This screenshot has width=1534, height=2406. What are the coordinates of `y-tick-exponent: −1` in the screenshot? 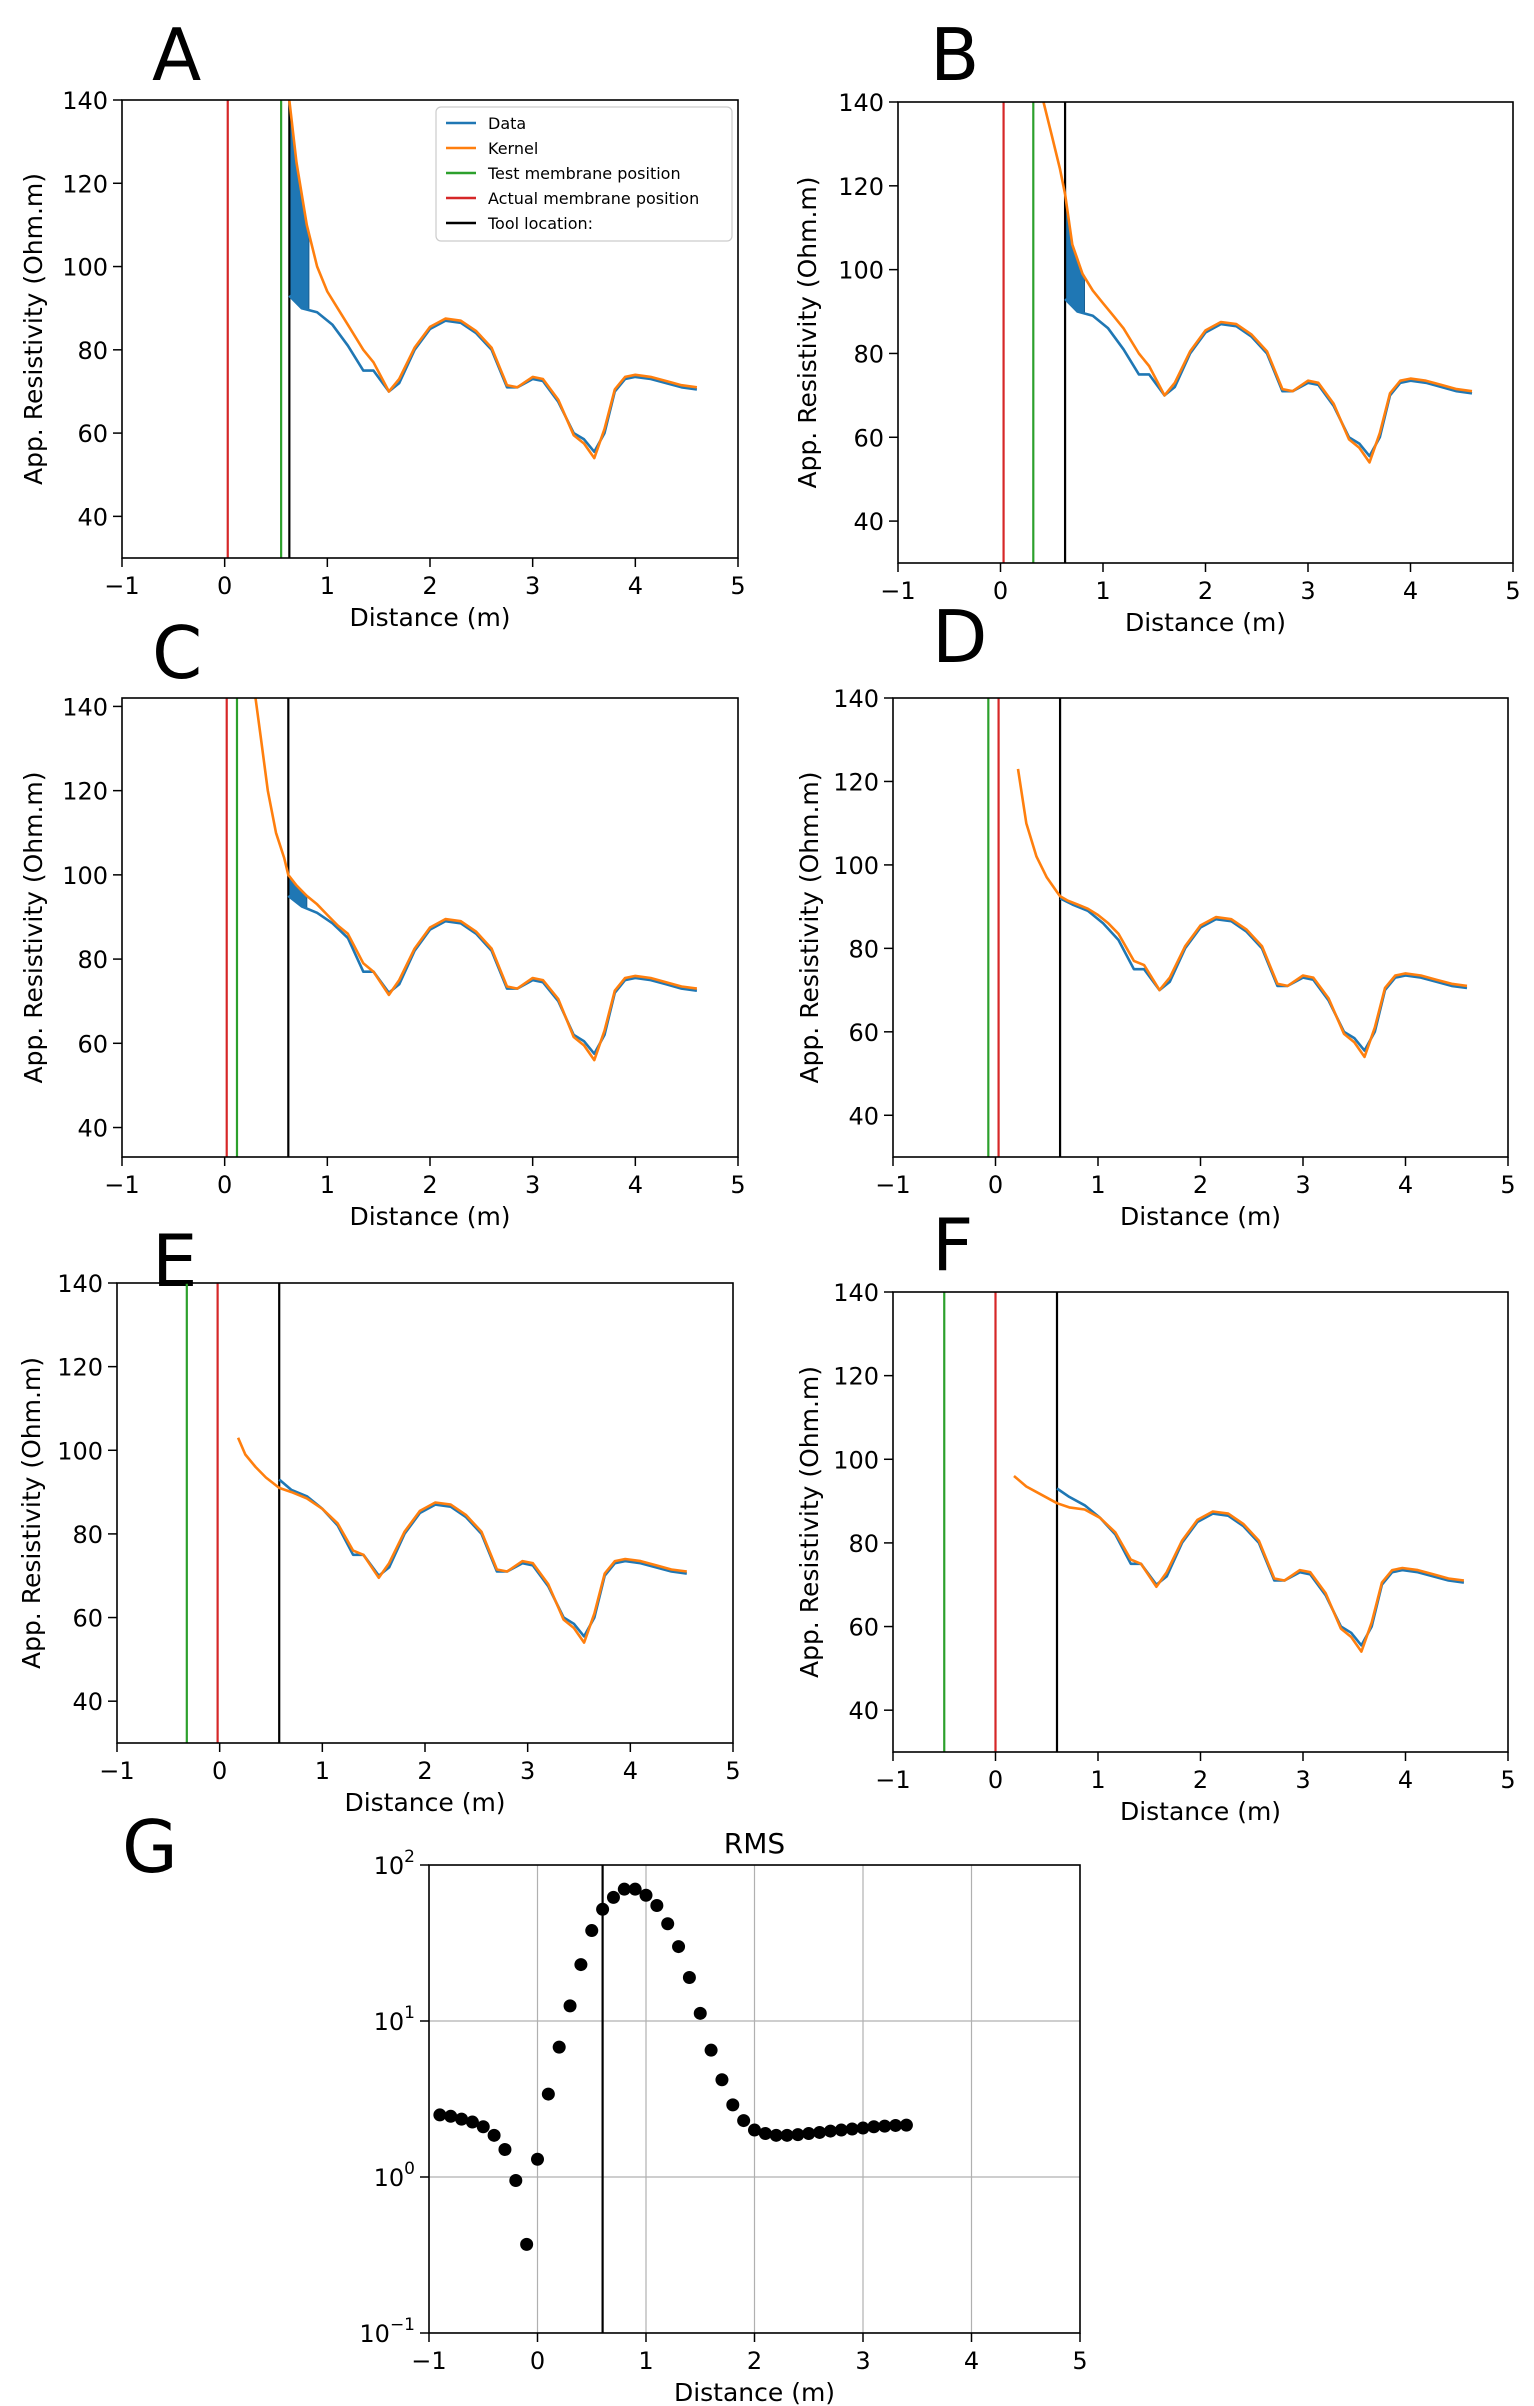 It's located at (402, 2325).